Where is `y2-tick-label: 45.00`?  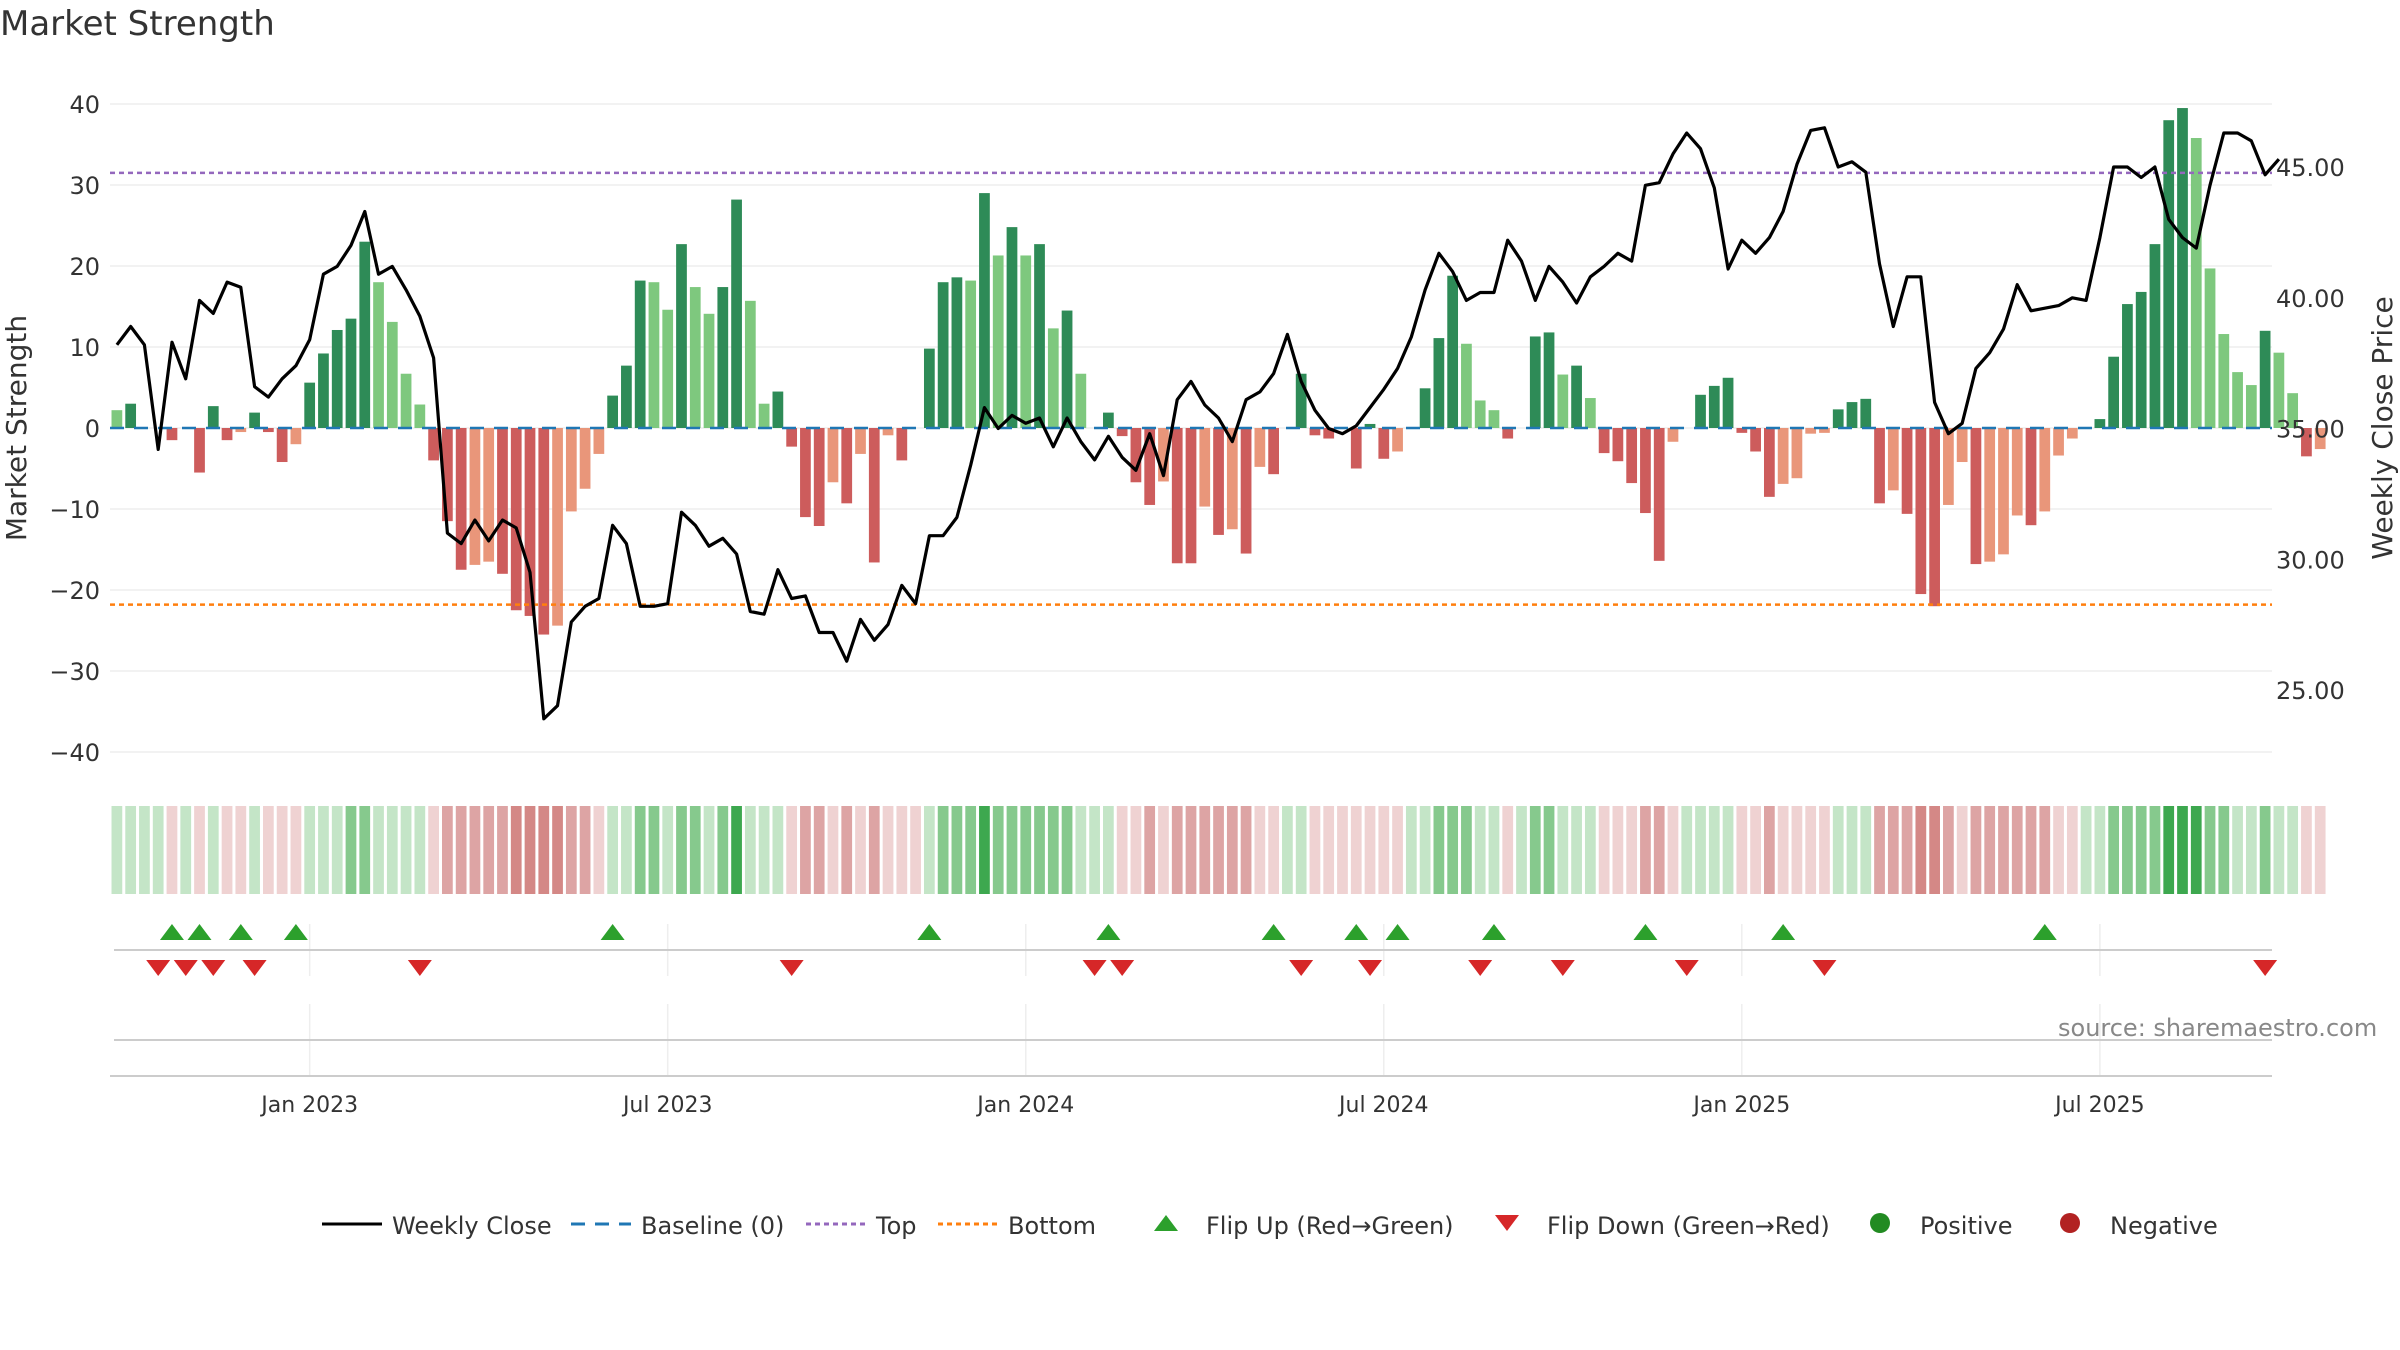 y2-tick-label: 45.00 is located at coordinates (2310, 168).